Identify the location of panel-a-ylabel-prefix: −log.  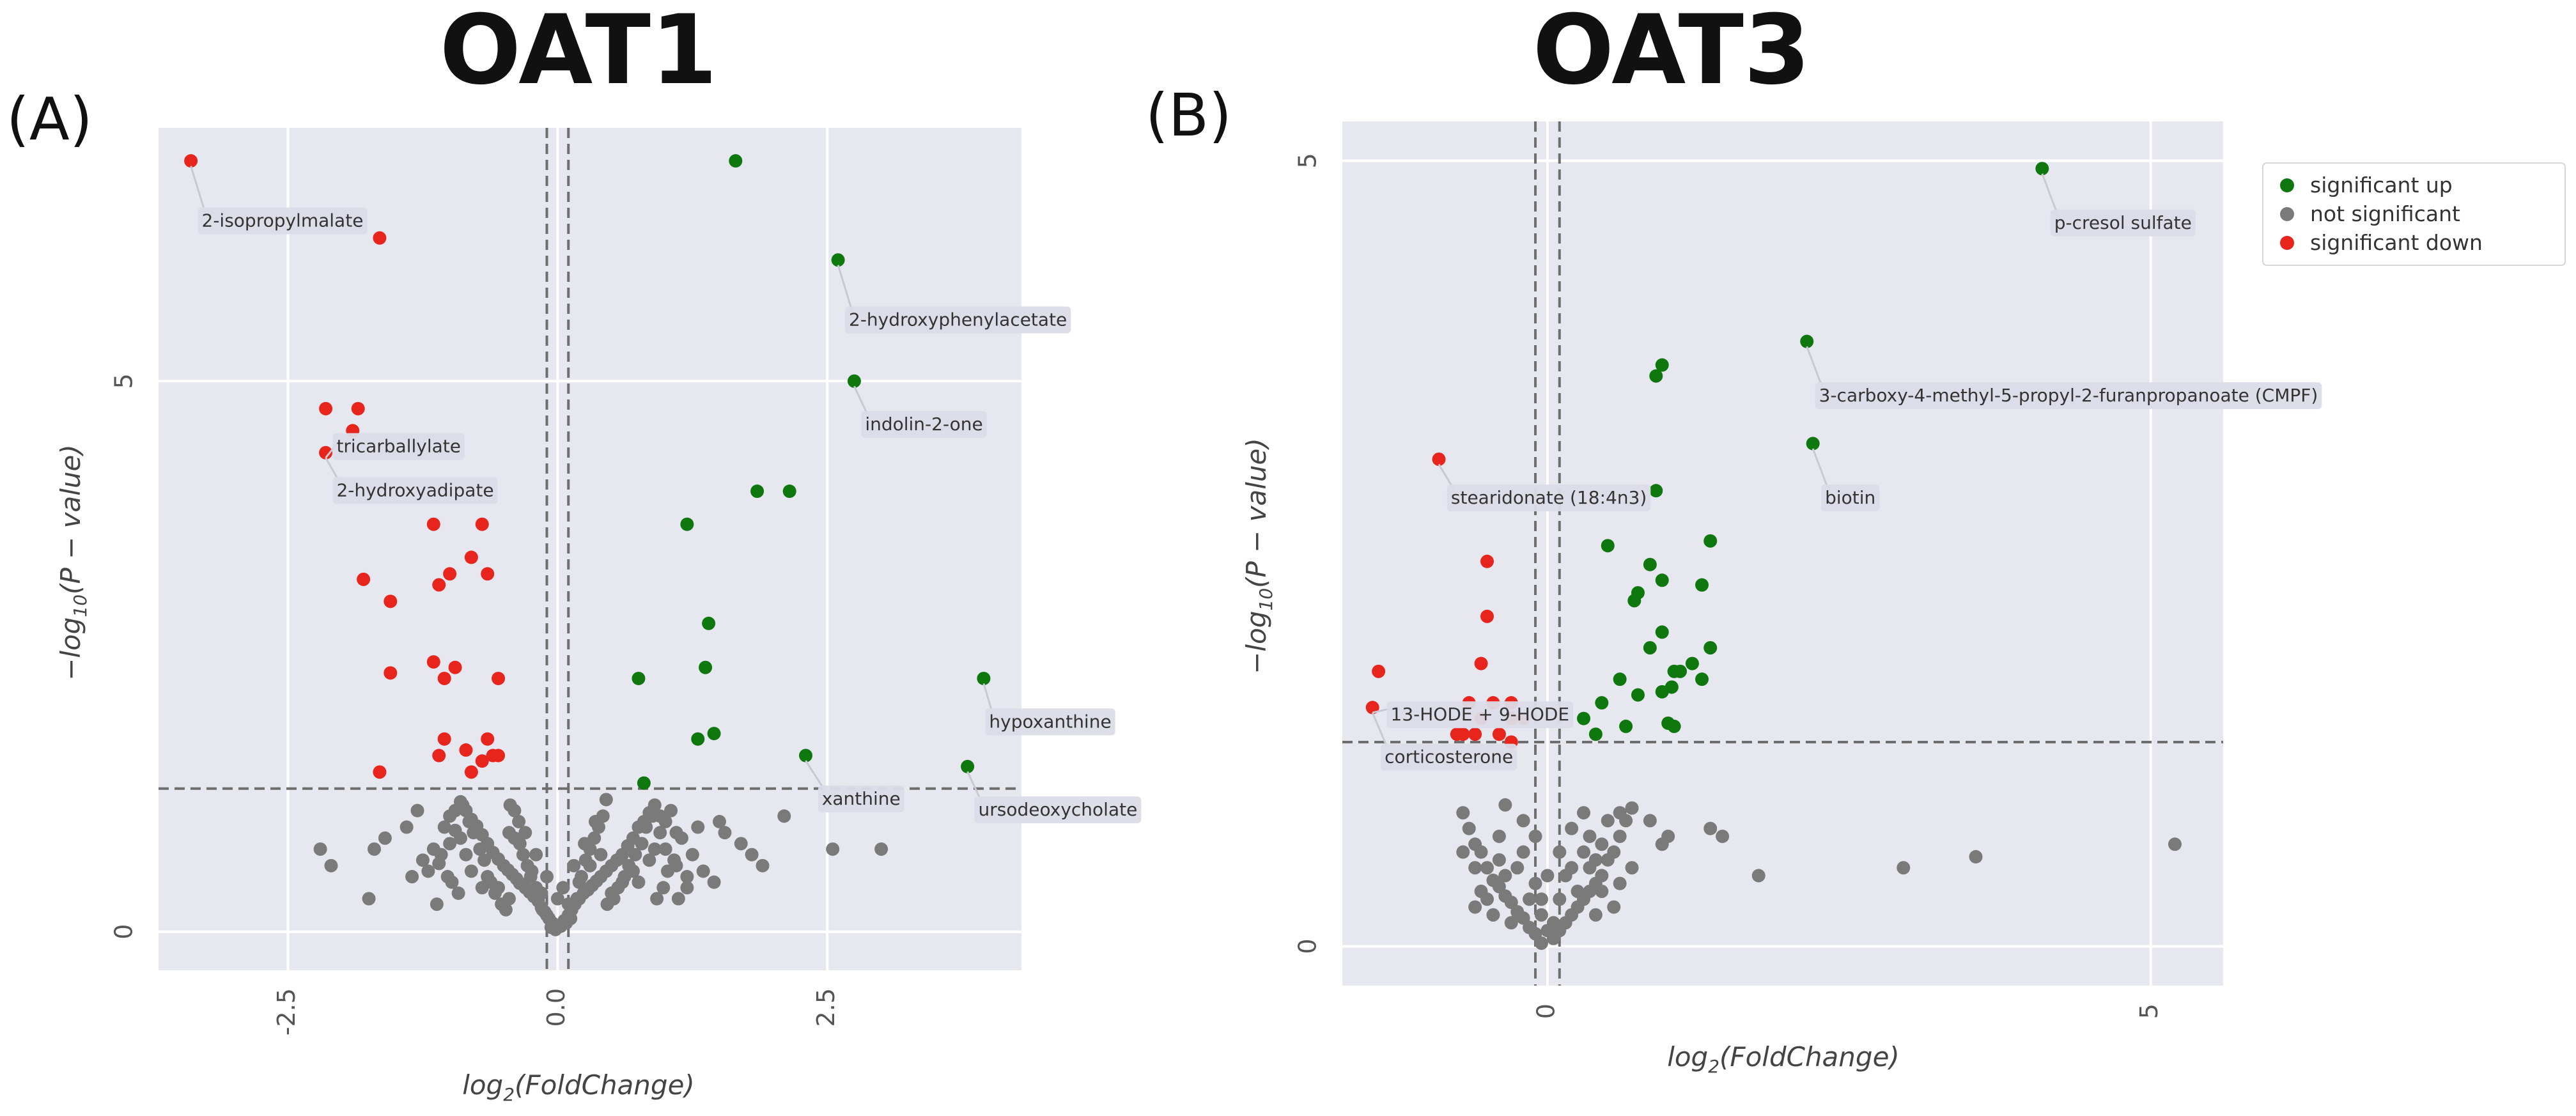
(70, 649).